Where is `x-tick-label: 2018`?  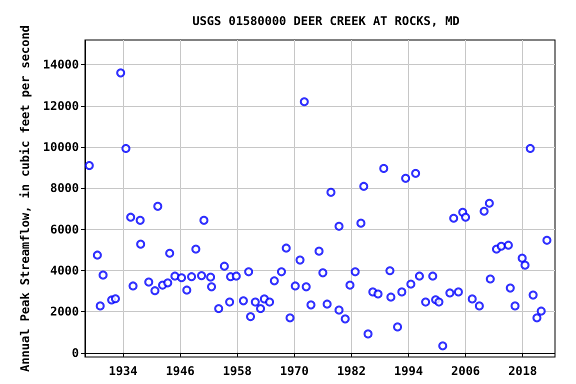 x-tick-label: 2018 is located at coordinates (523, 371).